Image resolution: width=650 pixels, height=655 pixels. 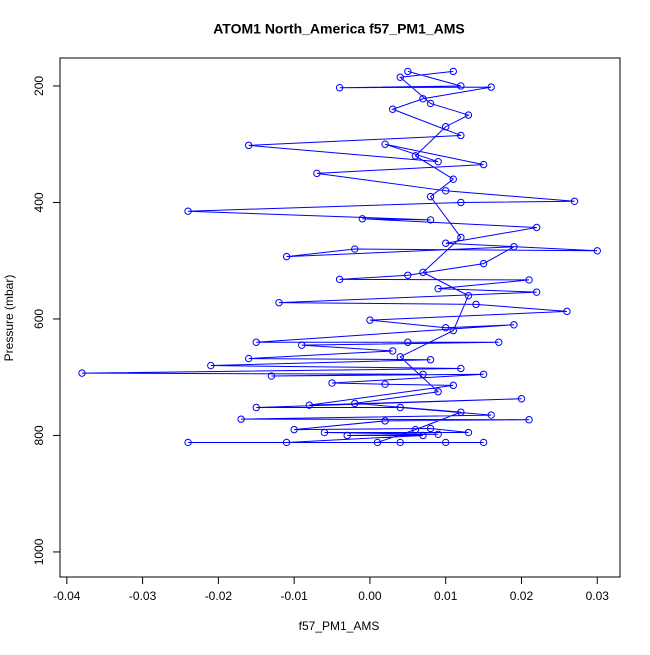 I want to click on x-tick-label: 0.02, so click(x=522, y=596).